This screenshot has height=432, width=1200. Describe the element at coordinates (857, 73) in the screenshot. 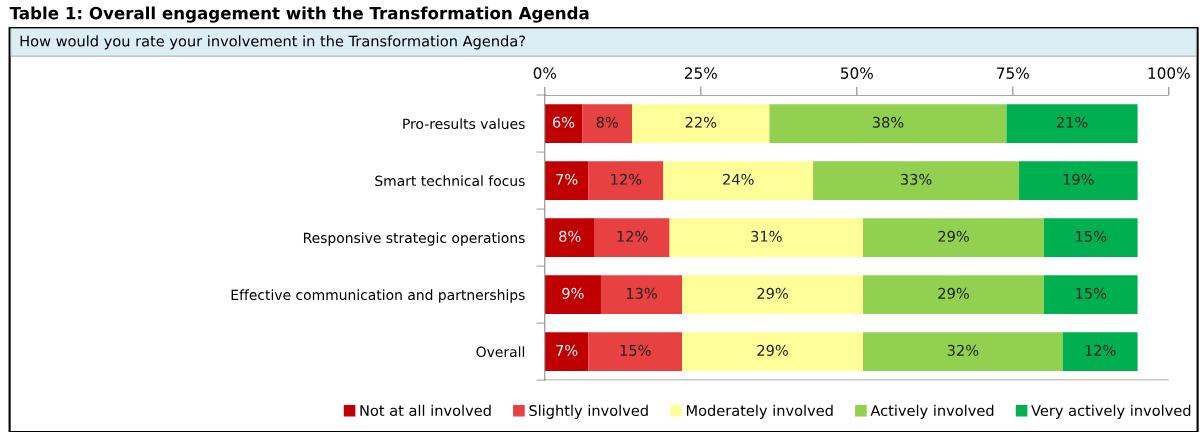

I see `x-tick-label: 50%` at that location.